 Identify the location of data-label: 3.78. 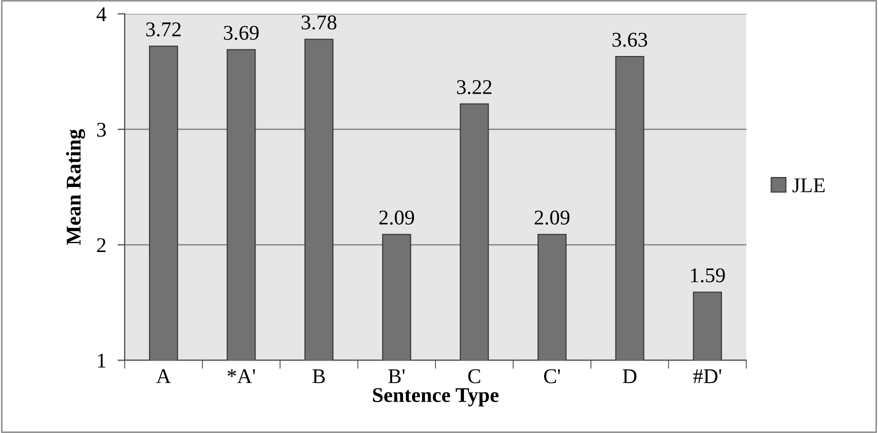
(319, 22).